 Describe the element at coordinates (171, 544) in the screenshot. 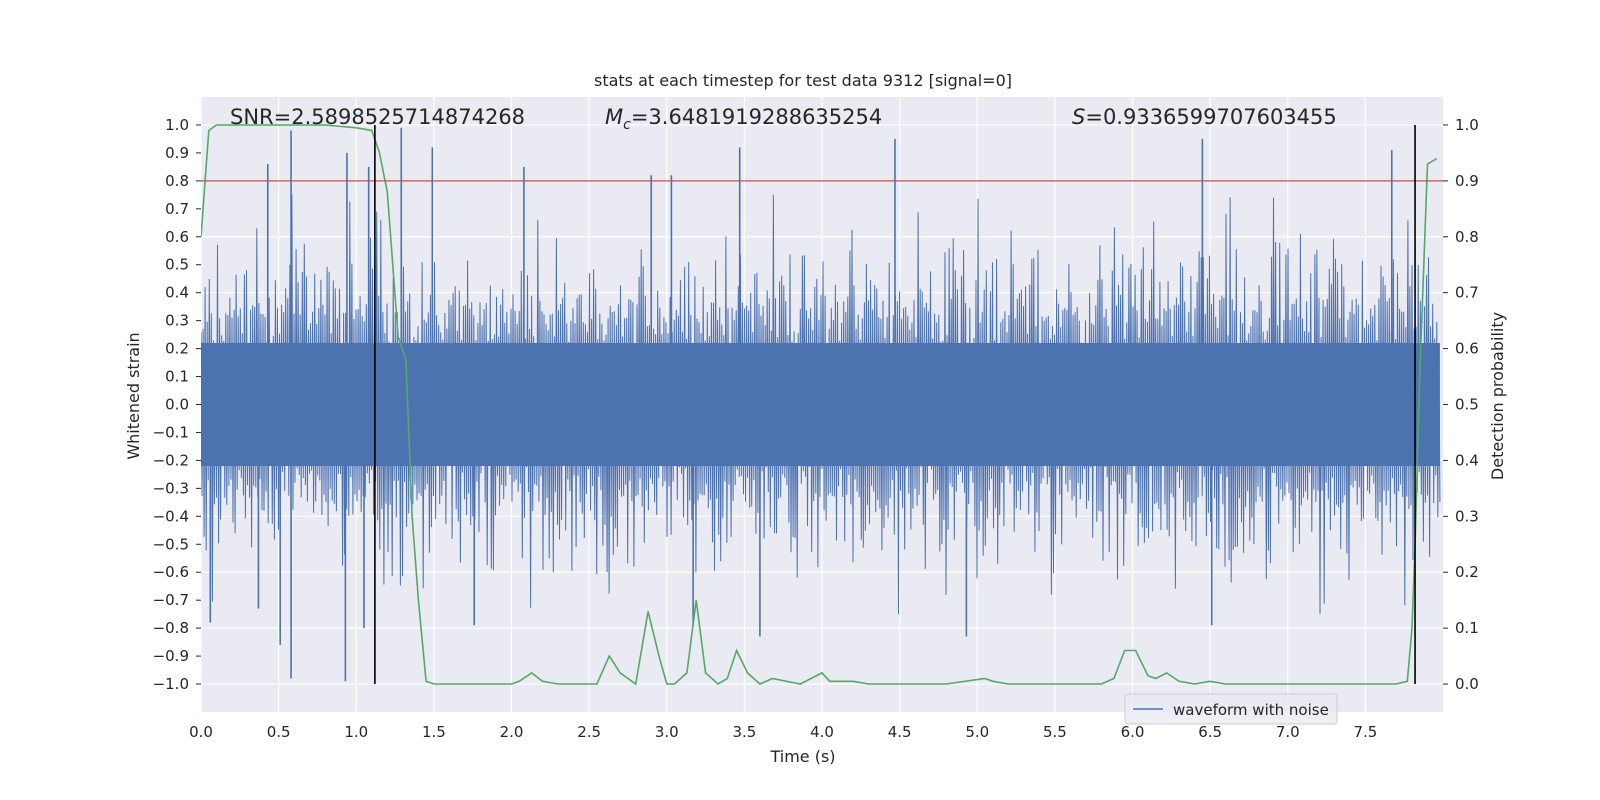

I see `y-left-tick-label: −0.5` at that location.